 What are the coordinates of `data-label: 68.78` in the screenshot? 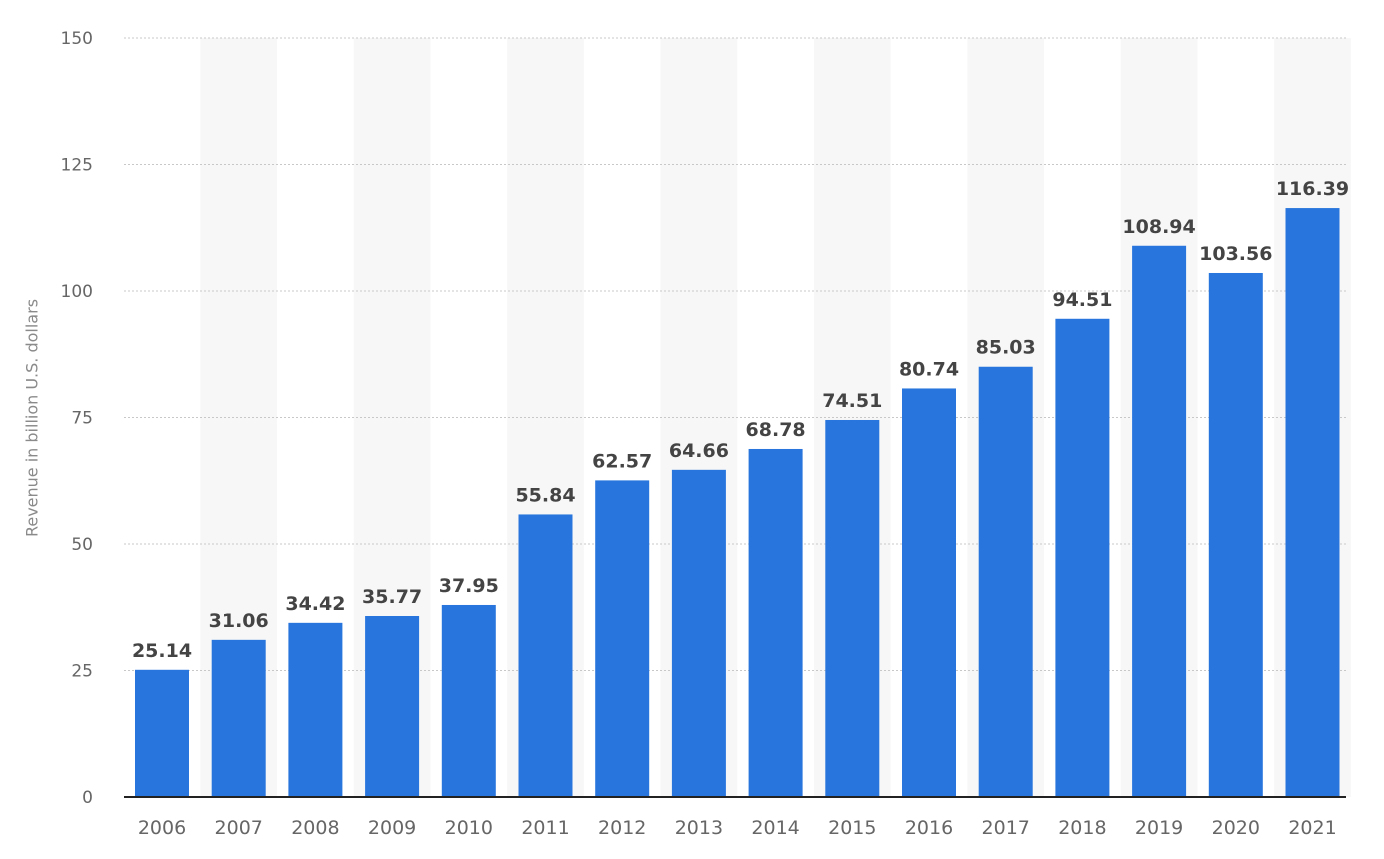 It's located at (776, 430).